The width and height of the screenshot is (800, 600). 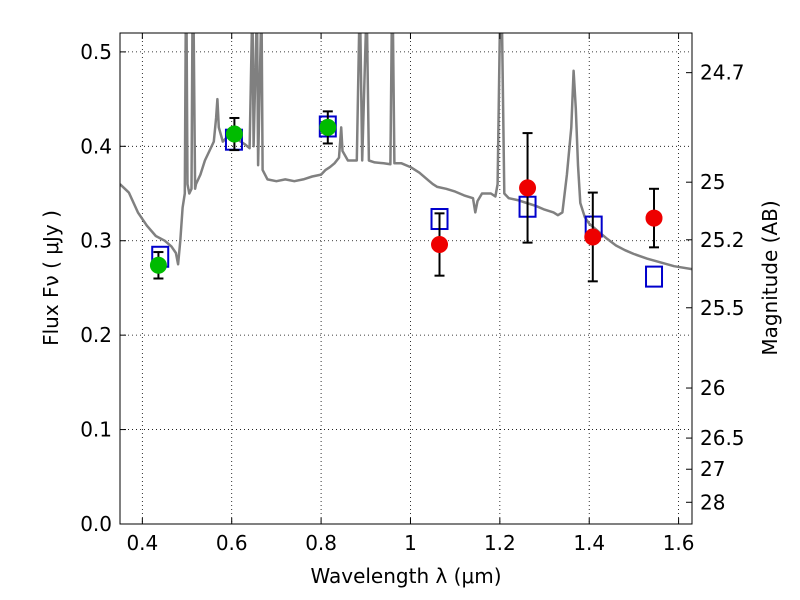 I want to click on y2-axis-ticks: 24.7 25 25.2 25.5 26 26.5 27 28, so click(x=715, y=287).